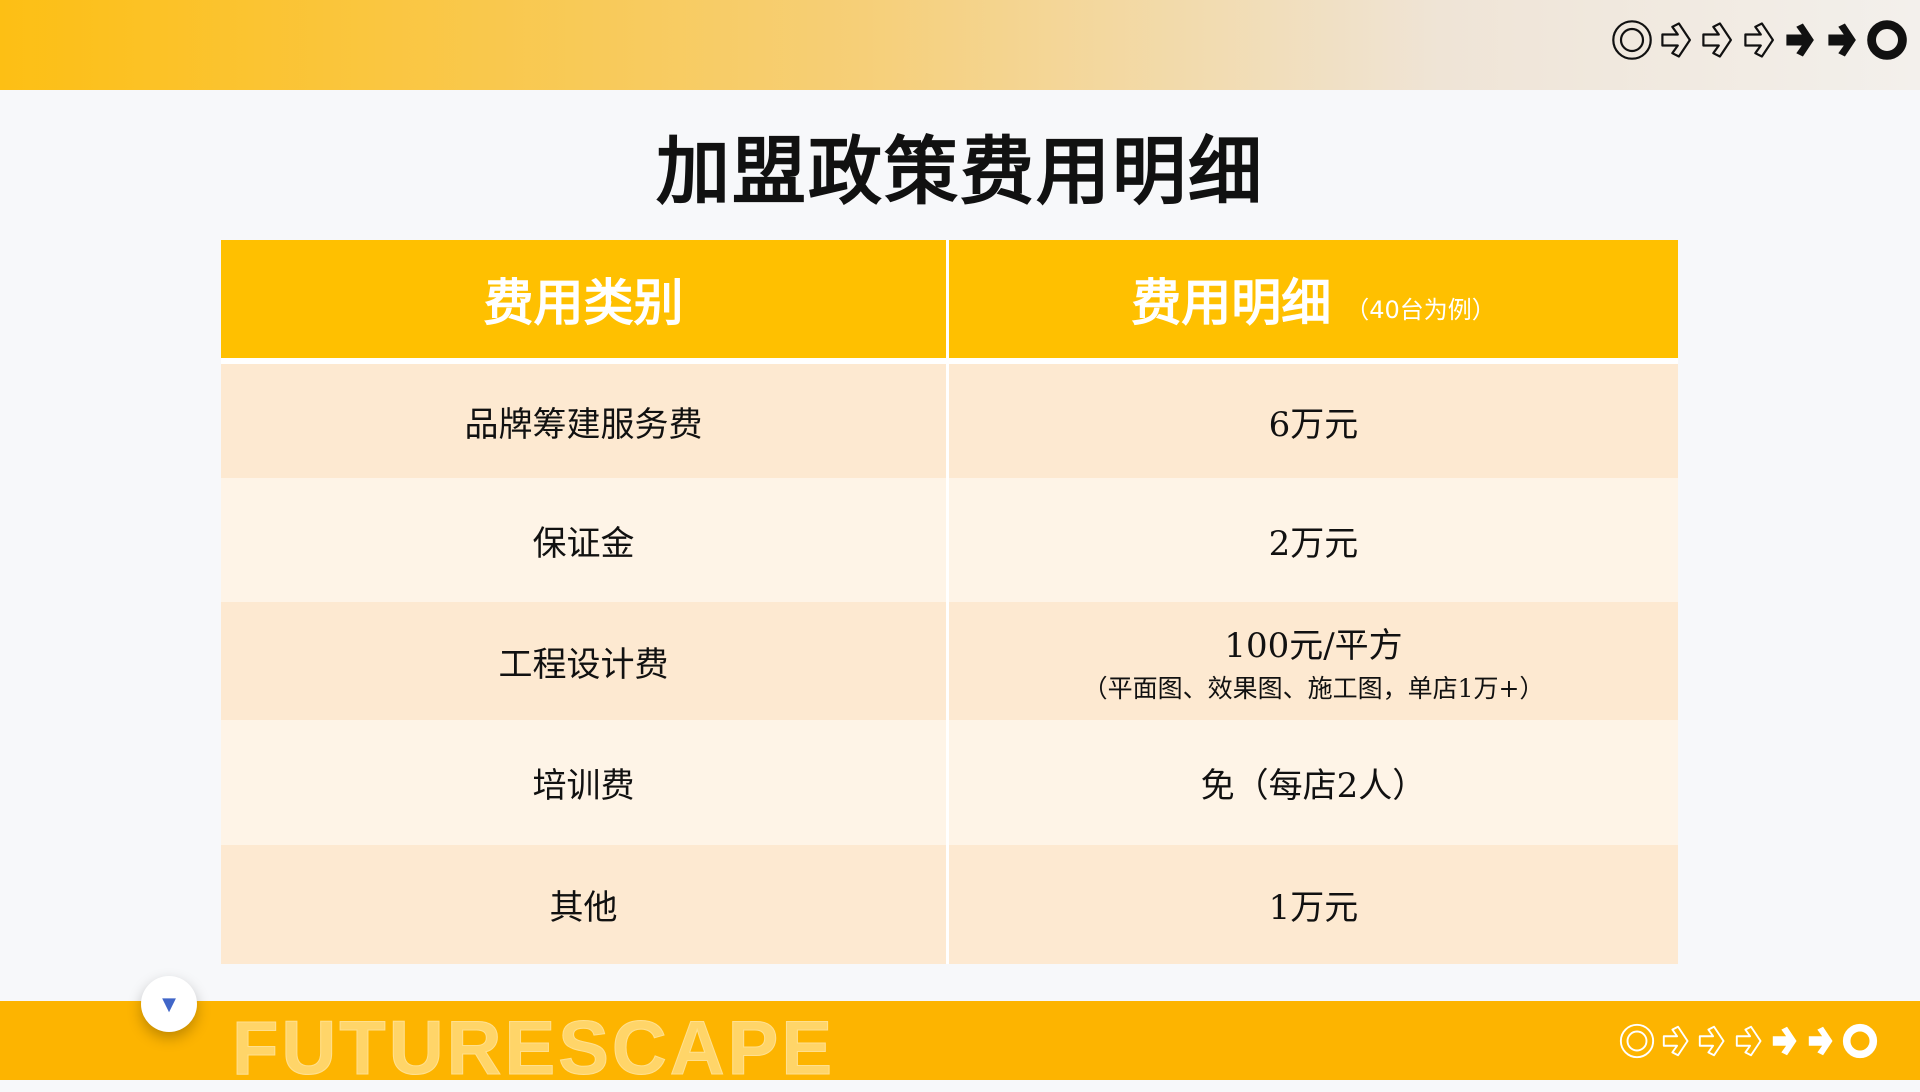  I want to click on cell-detail: 2万元, so click(1313, 543).